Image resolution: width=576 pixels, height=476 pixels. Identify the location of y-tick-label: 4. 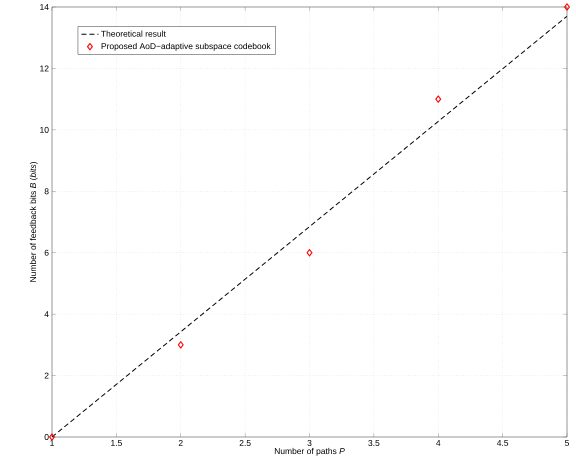
(46, 314).